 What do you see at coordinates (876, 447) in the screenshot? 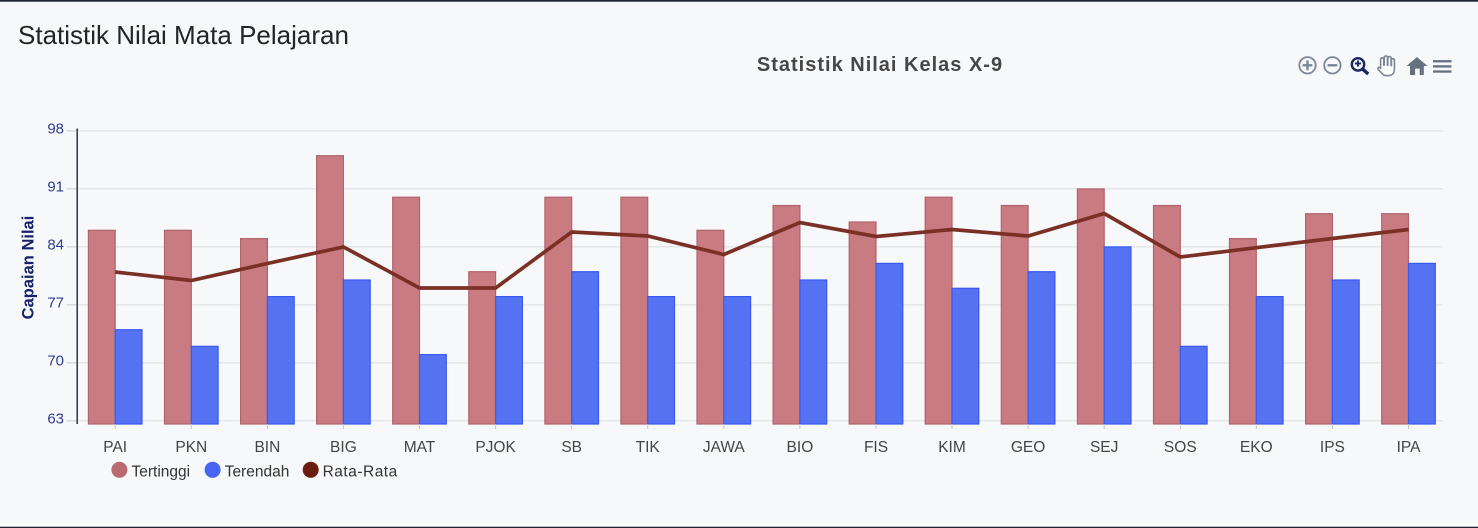
I see `svg-text: FIS` at bounding box center [876, 447].